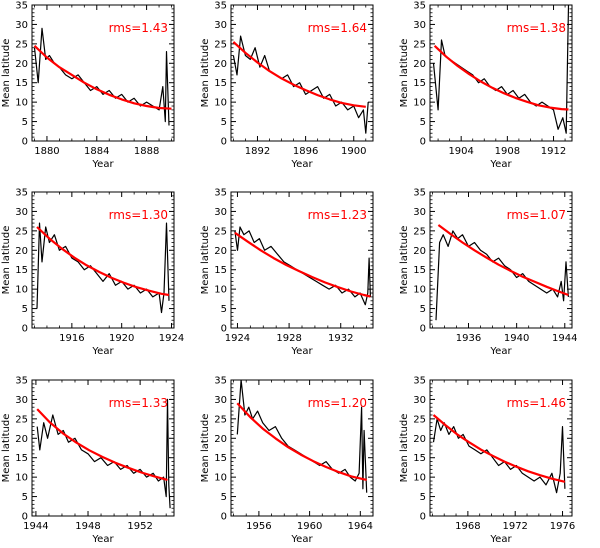 The width and height of the screenshot is (600, 548). I want to click on x-tick-label: 1952, so click(139, 526).